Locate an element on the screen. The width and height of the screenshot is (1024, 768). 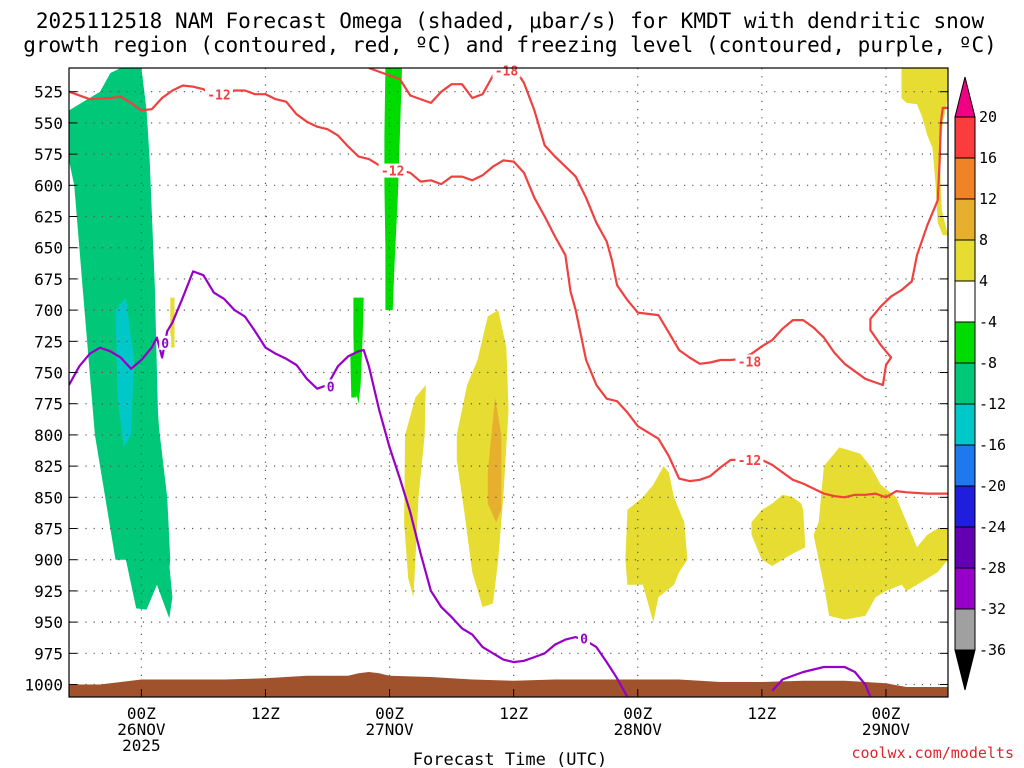
shaded-region-ascent-green-27nov-low is located at coordinates (354, 375).